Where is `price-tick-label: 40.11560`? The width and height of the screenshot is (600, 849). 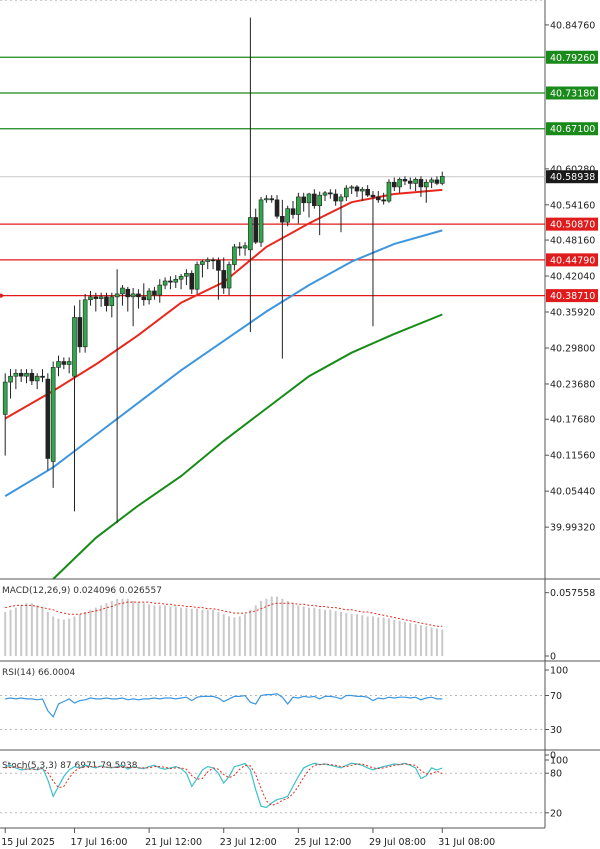 price-tick-label: 40.11560 is located at coordinates (572, 456).